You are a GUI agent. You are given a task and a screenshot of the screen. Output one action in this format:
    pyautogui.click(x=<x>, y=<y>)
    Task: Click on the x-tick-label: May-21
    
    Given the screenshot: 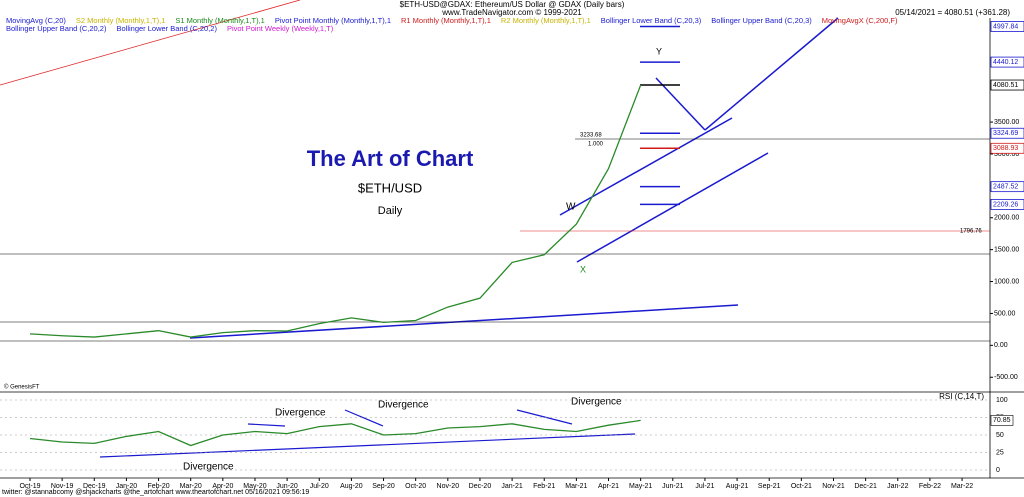 What is the action you would take?
    pyautogui.click(x=640, y=486)
    